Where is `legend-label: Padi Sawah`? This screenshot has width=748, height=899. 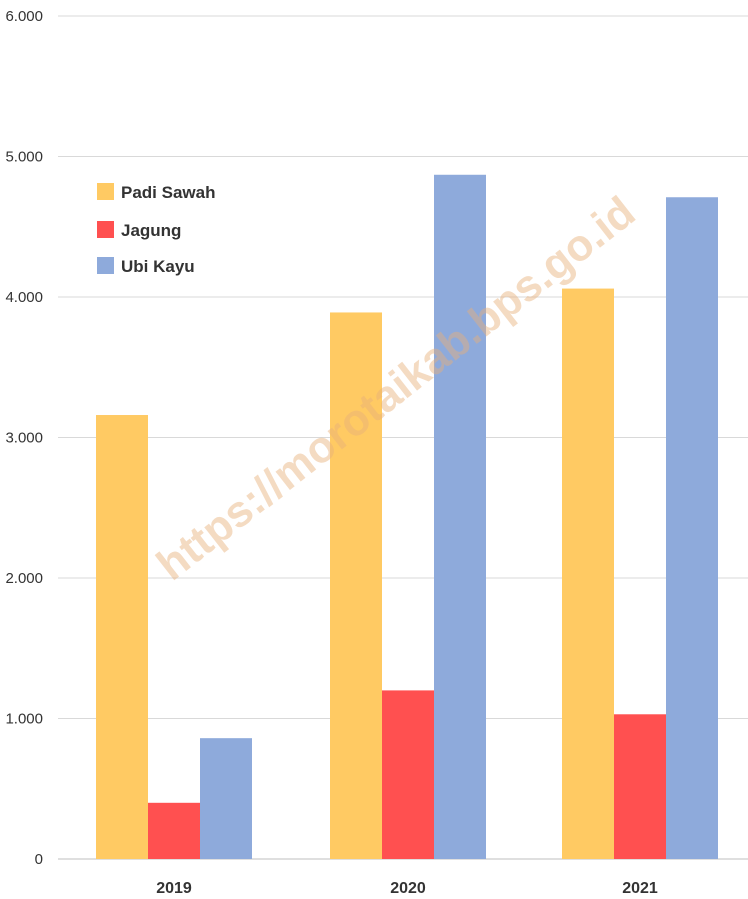
legend-label: Padi Sawah is located at coordinates (168, 192).